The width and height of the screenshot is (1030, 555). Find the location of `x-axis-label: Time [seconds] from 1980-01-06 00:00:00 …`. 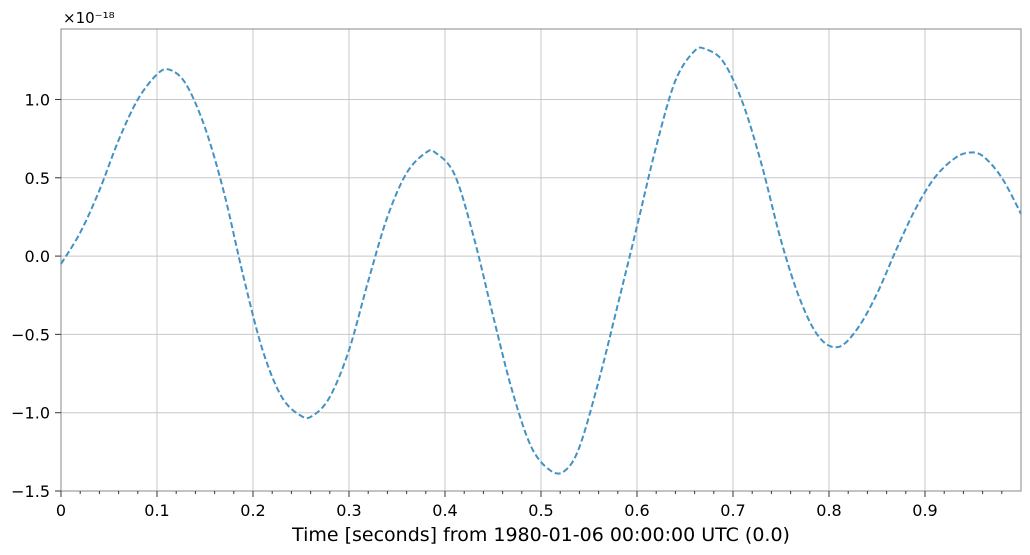

x-axis-label: Time [seconds] from 1980-01-06 00:00:00 … is located at coordinates (540, 535).